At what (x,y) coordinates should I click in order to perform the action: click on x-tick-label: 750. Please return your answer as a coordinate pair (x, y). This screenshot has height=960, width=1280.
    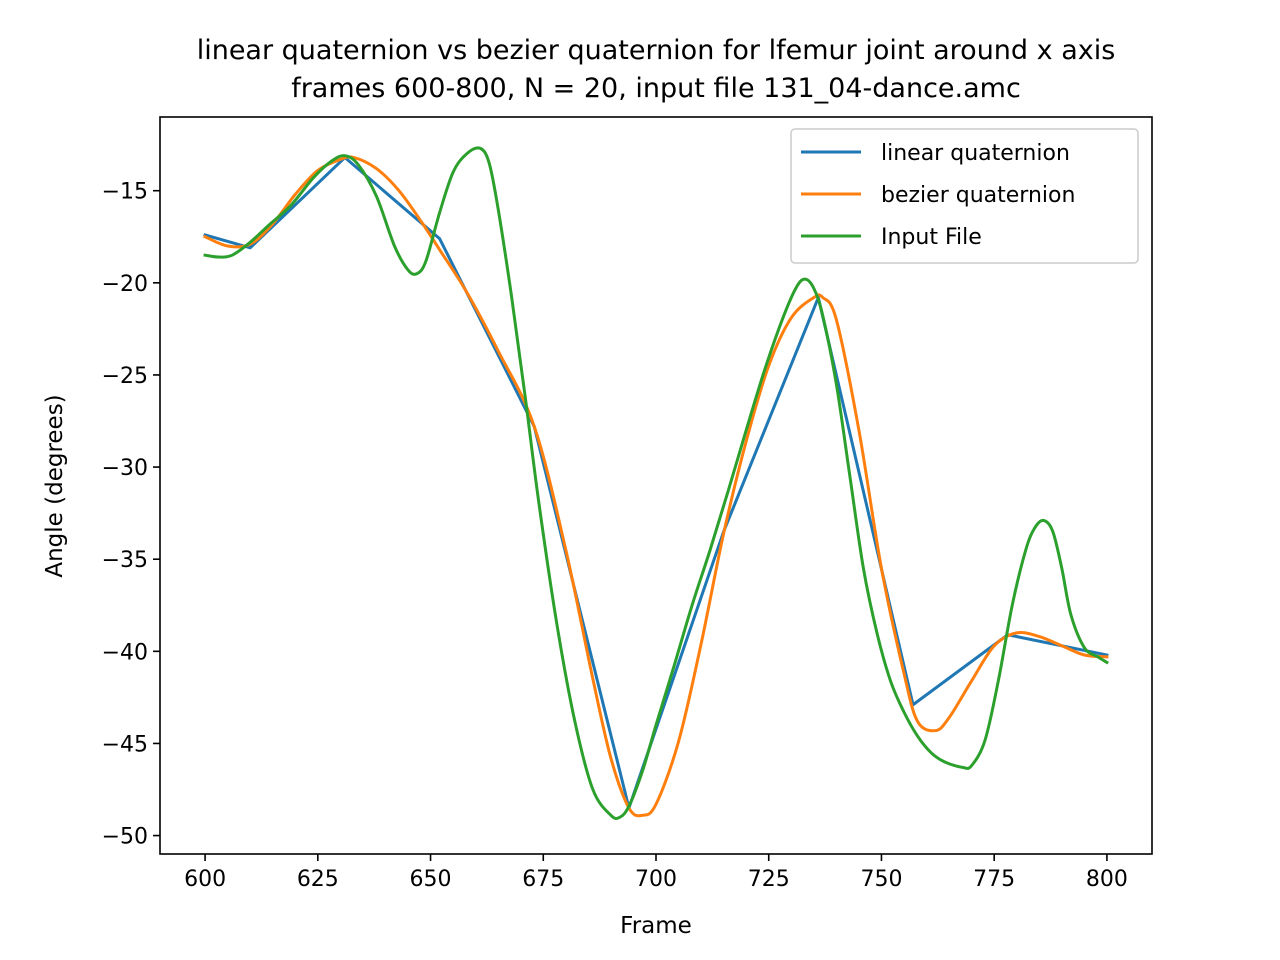
    Looking at the image, I should click on (881, 879).